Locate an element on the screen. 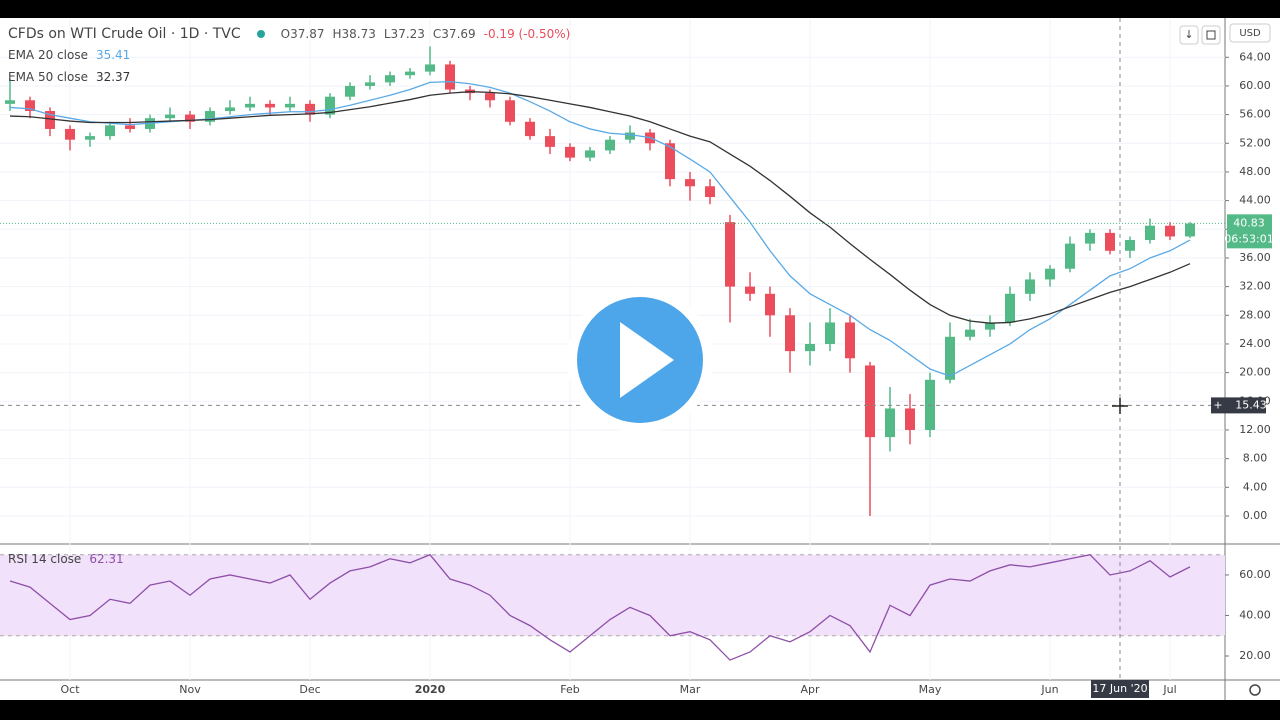 The image size is (1280, 720). y-tick-label: 24.00 is located at coordinates (1255, 343).